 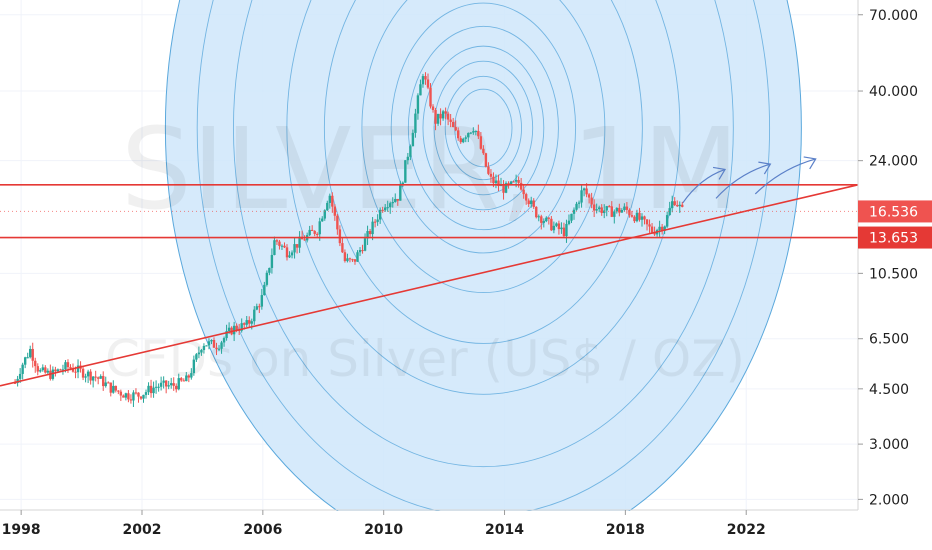 What do you see at coordinates (262, 530) in the screenshot?
I see `x-tick-label-2: 2006` at bounding box center [262, 530].